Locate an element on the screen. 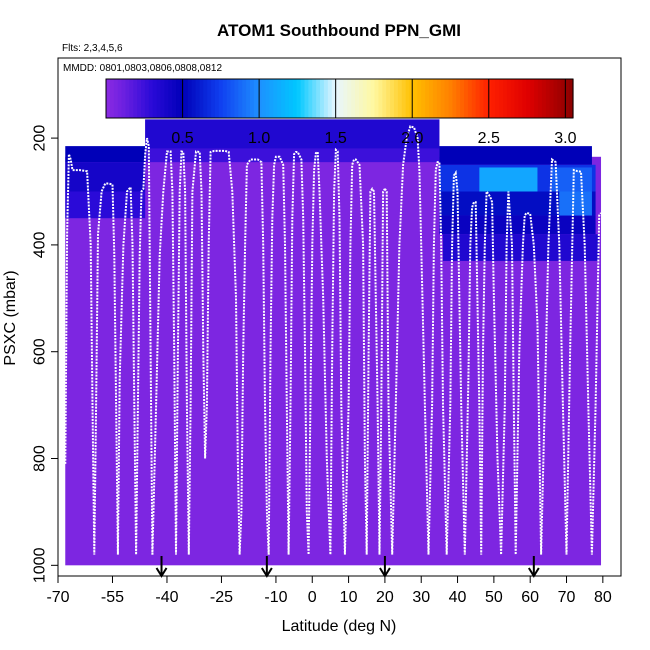 The image size is (650, 650). colorbar-frame is located at coordinates (339, 98).